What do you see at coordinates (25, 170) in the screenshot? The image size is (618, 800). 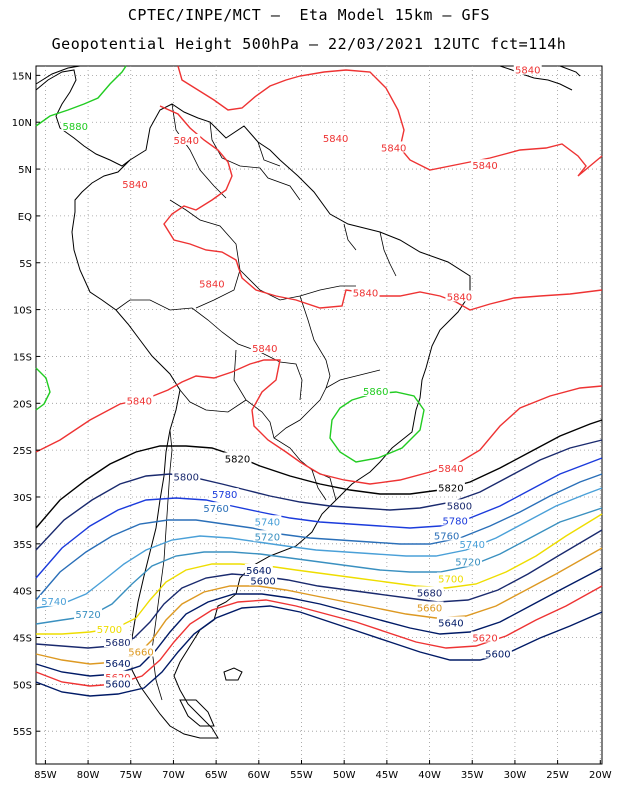 I see `lat-tick-label: 5N` at bounding box center [25, 170].